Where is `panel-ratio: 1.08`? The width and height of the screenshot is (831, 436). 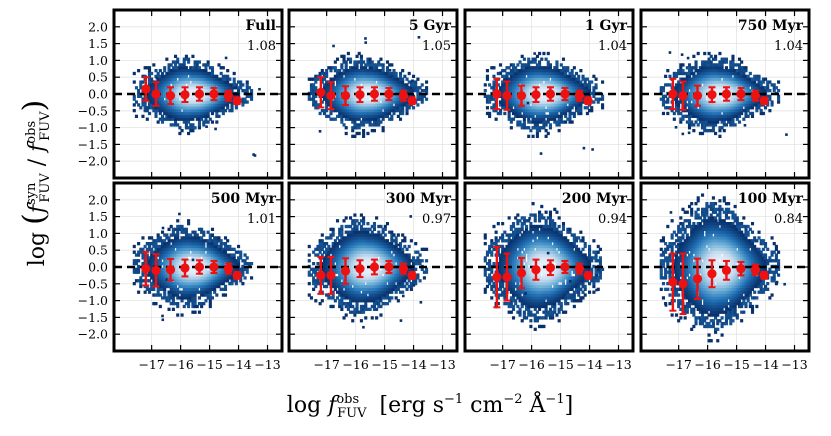 panel-ratio: 1.08 is located at coordinates (261, 46).